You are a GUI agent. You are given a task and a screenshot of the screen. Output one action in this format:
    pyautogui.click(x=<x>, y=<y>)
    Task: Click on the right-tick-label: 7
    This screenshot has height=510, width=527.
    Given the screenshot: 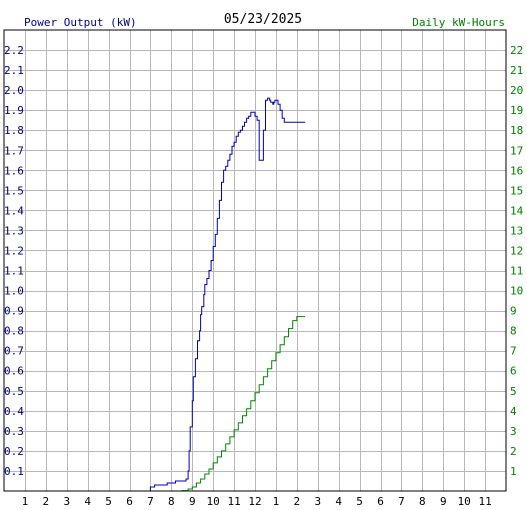 What is the action you would take?
    pyautogui.click(x=513, y=351)
    